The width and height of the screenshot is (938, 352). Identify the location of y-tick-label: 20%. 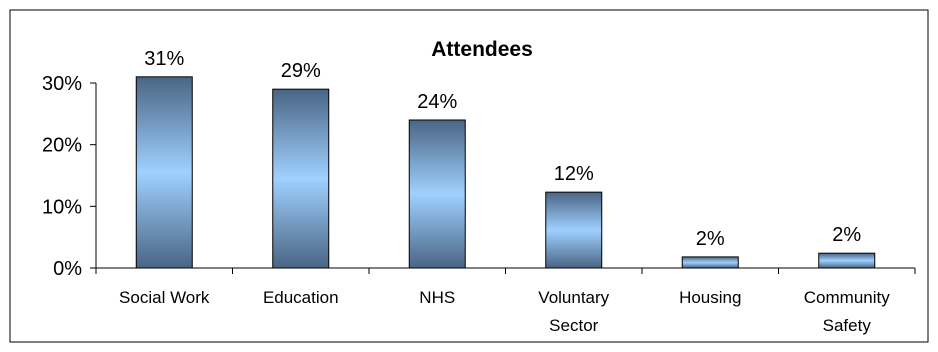
(62, 146).